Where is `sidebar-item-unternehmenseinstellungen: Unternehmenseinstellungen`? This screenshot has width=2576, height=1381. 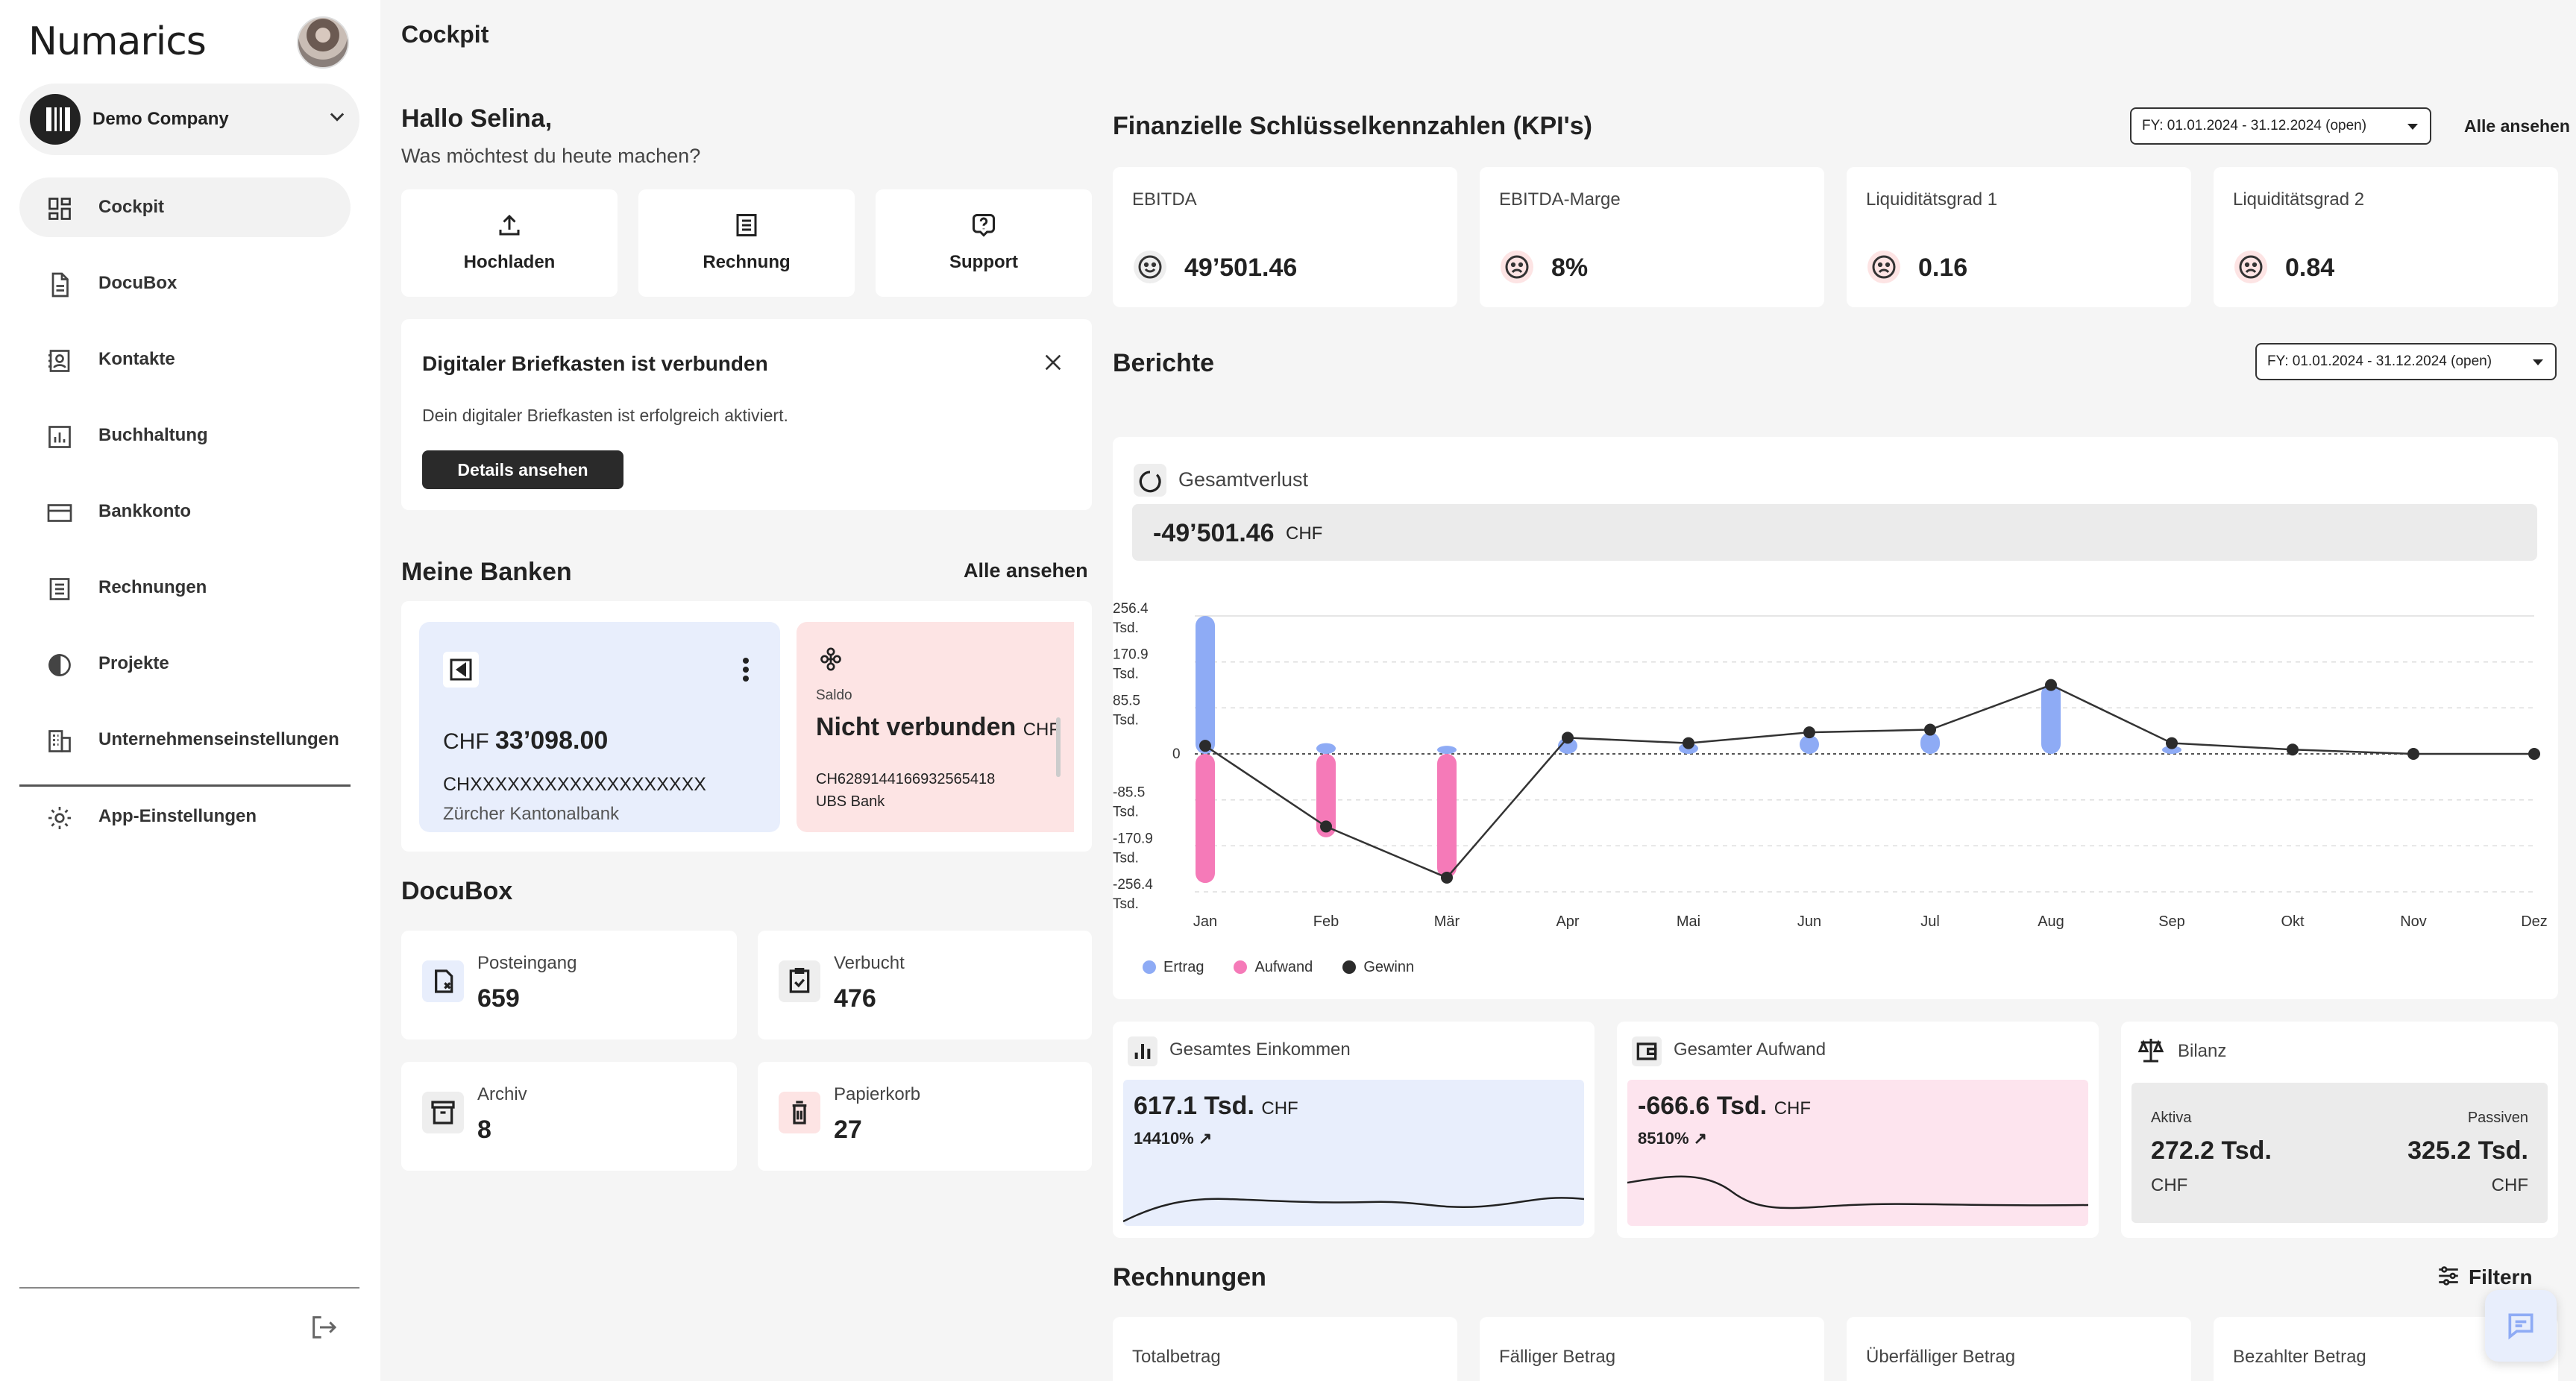 sidebar-item-unternehmenseinstellungen: Unternehmenseinstellungen is located at coordinates (185, 740).